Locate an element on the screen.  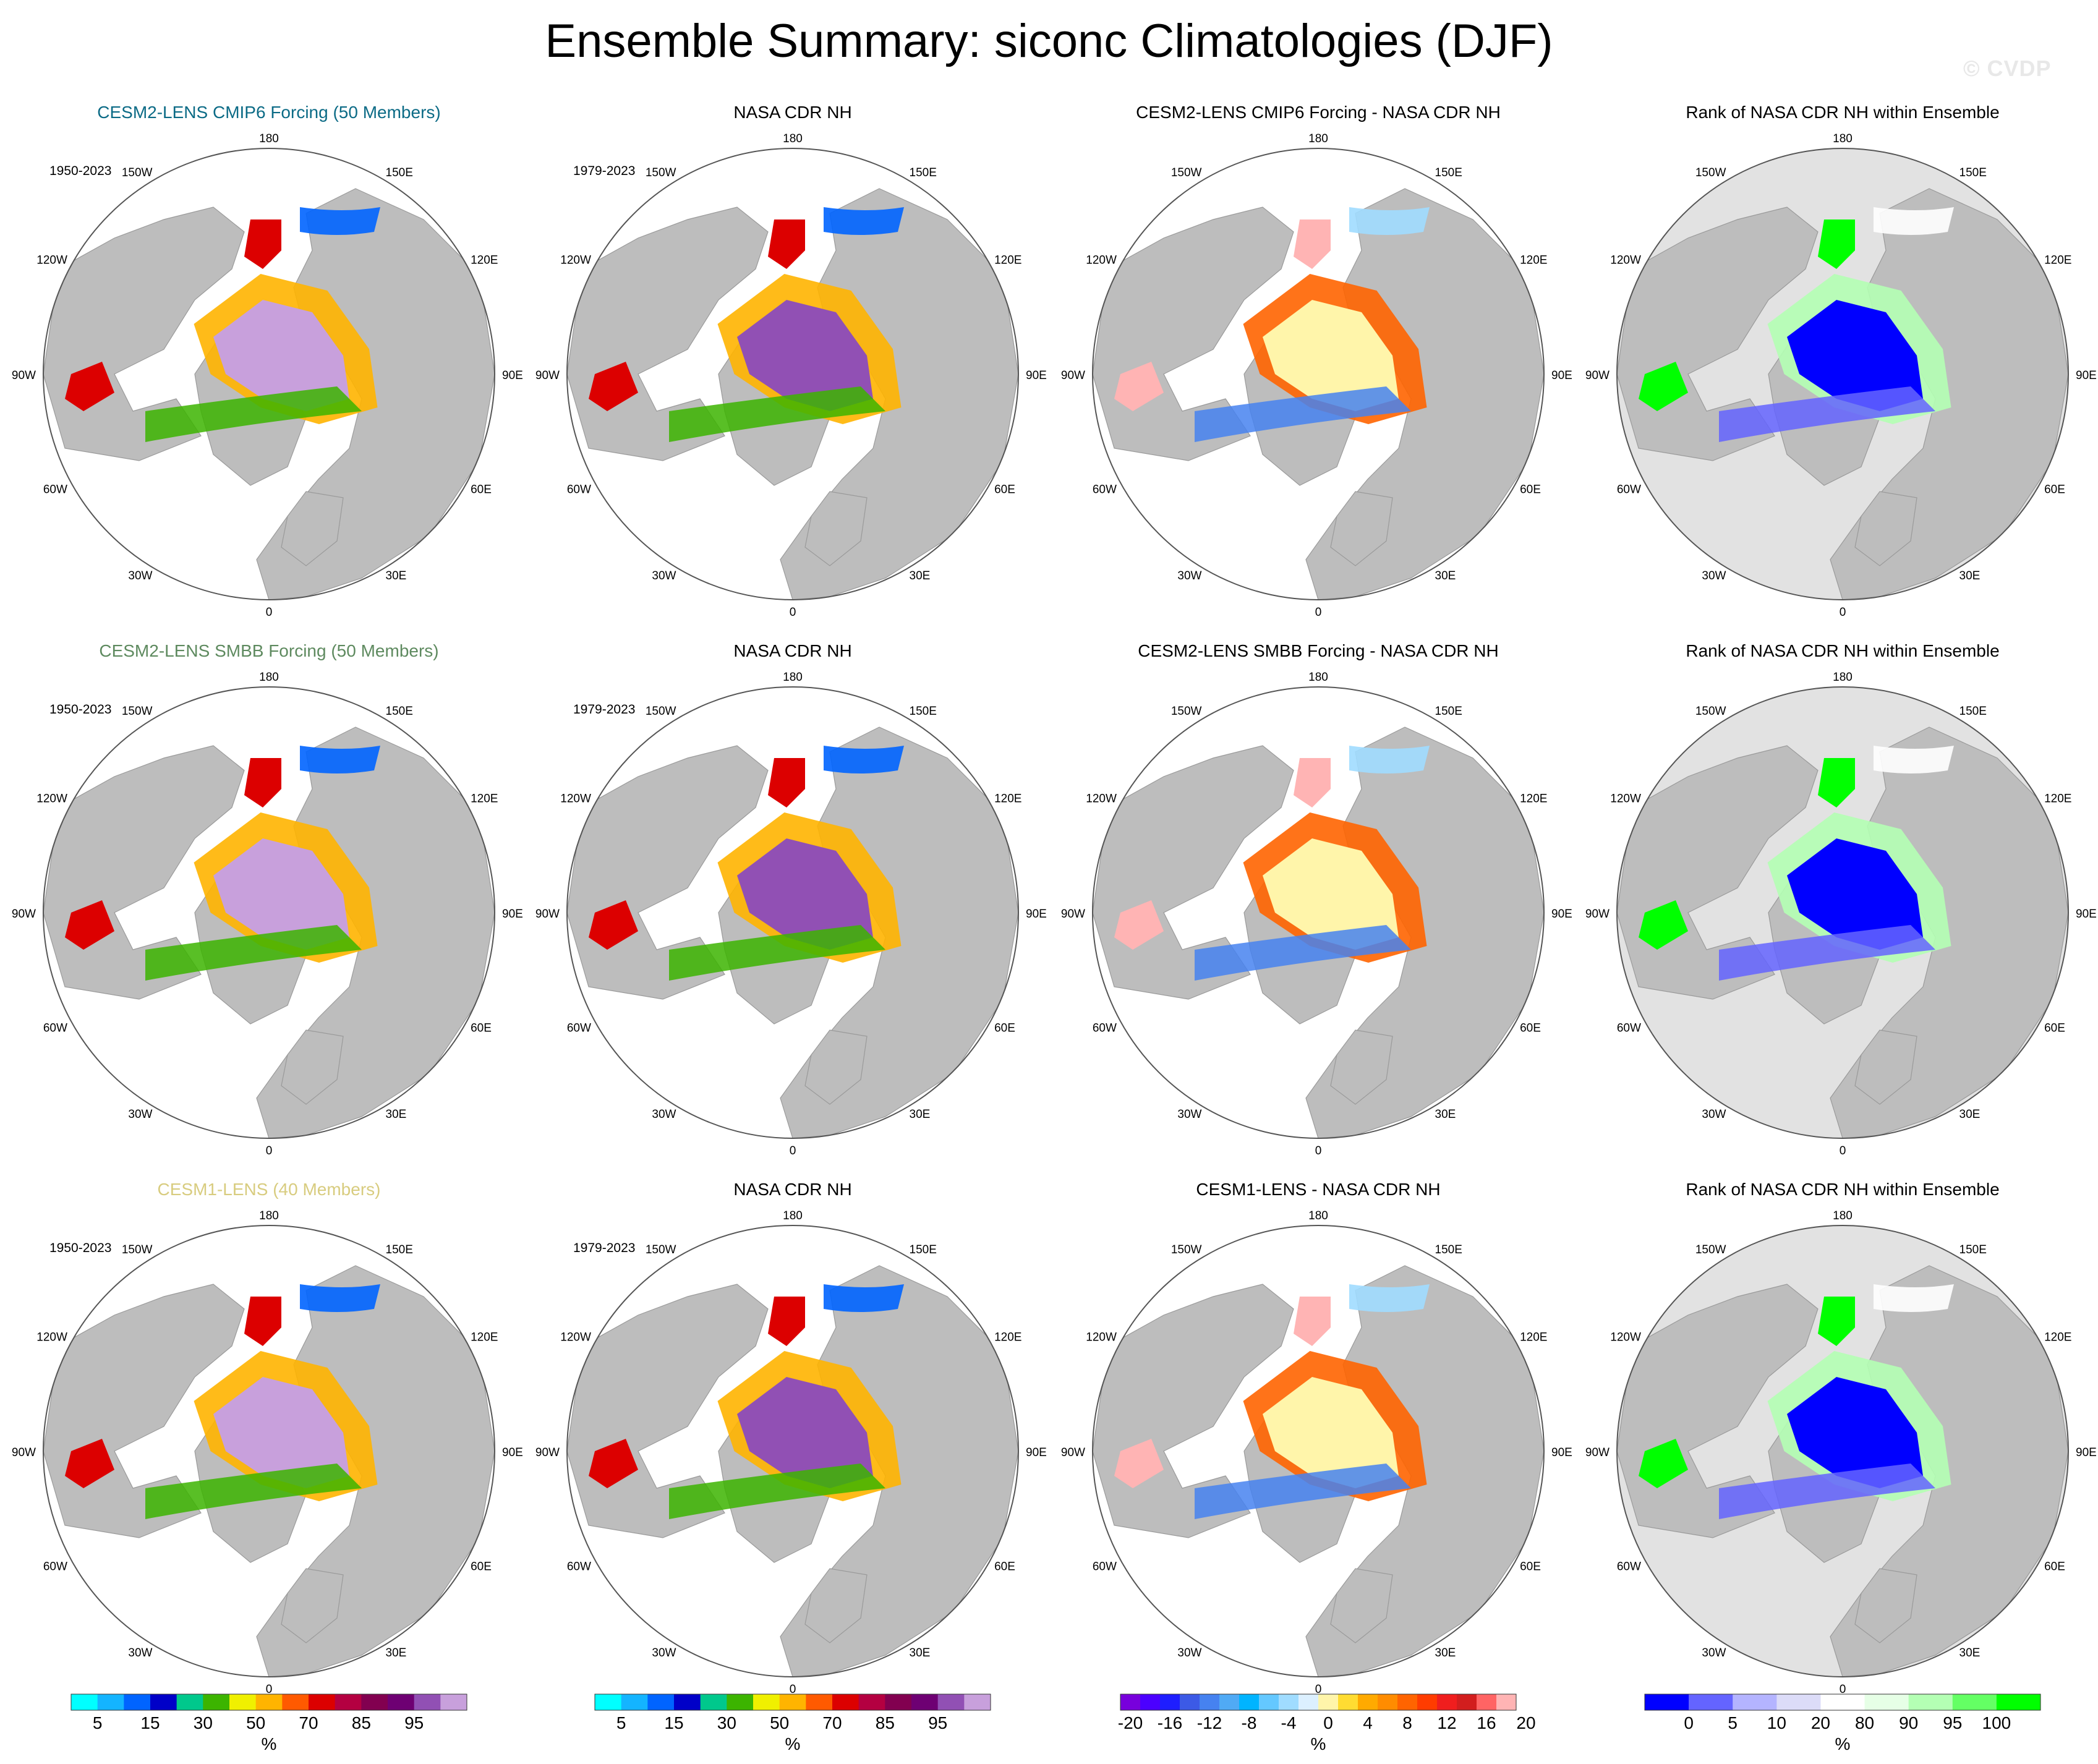
colorbar-tick-label: 90 is located at coordinates (1909, 1723).